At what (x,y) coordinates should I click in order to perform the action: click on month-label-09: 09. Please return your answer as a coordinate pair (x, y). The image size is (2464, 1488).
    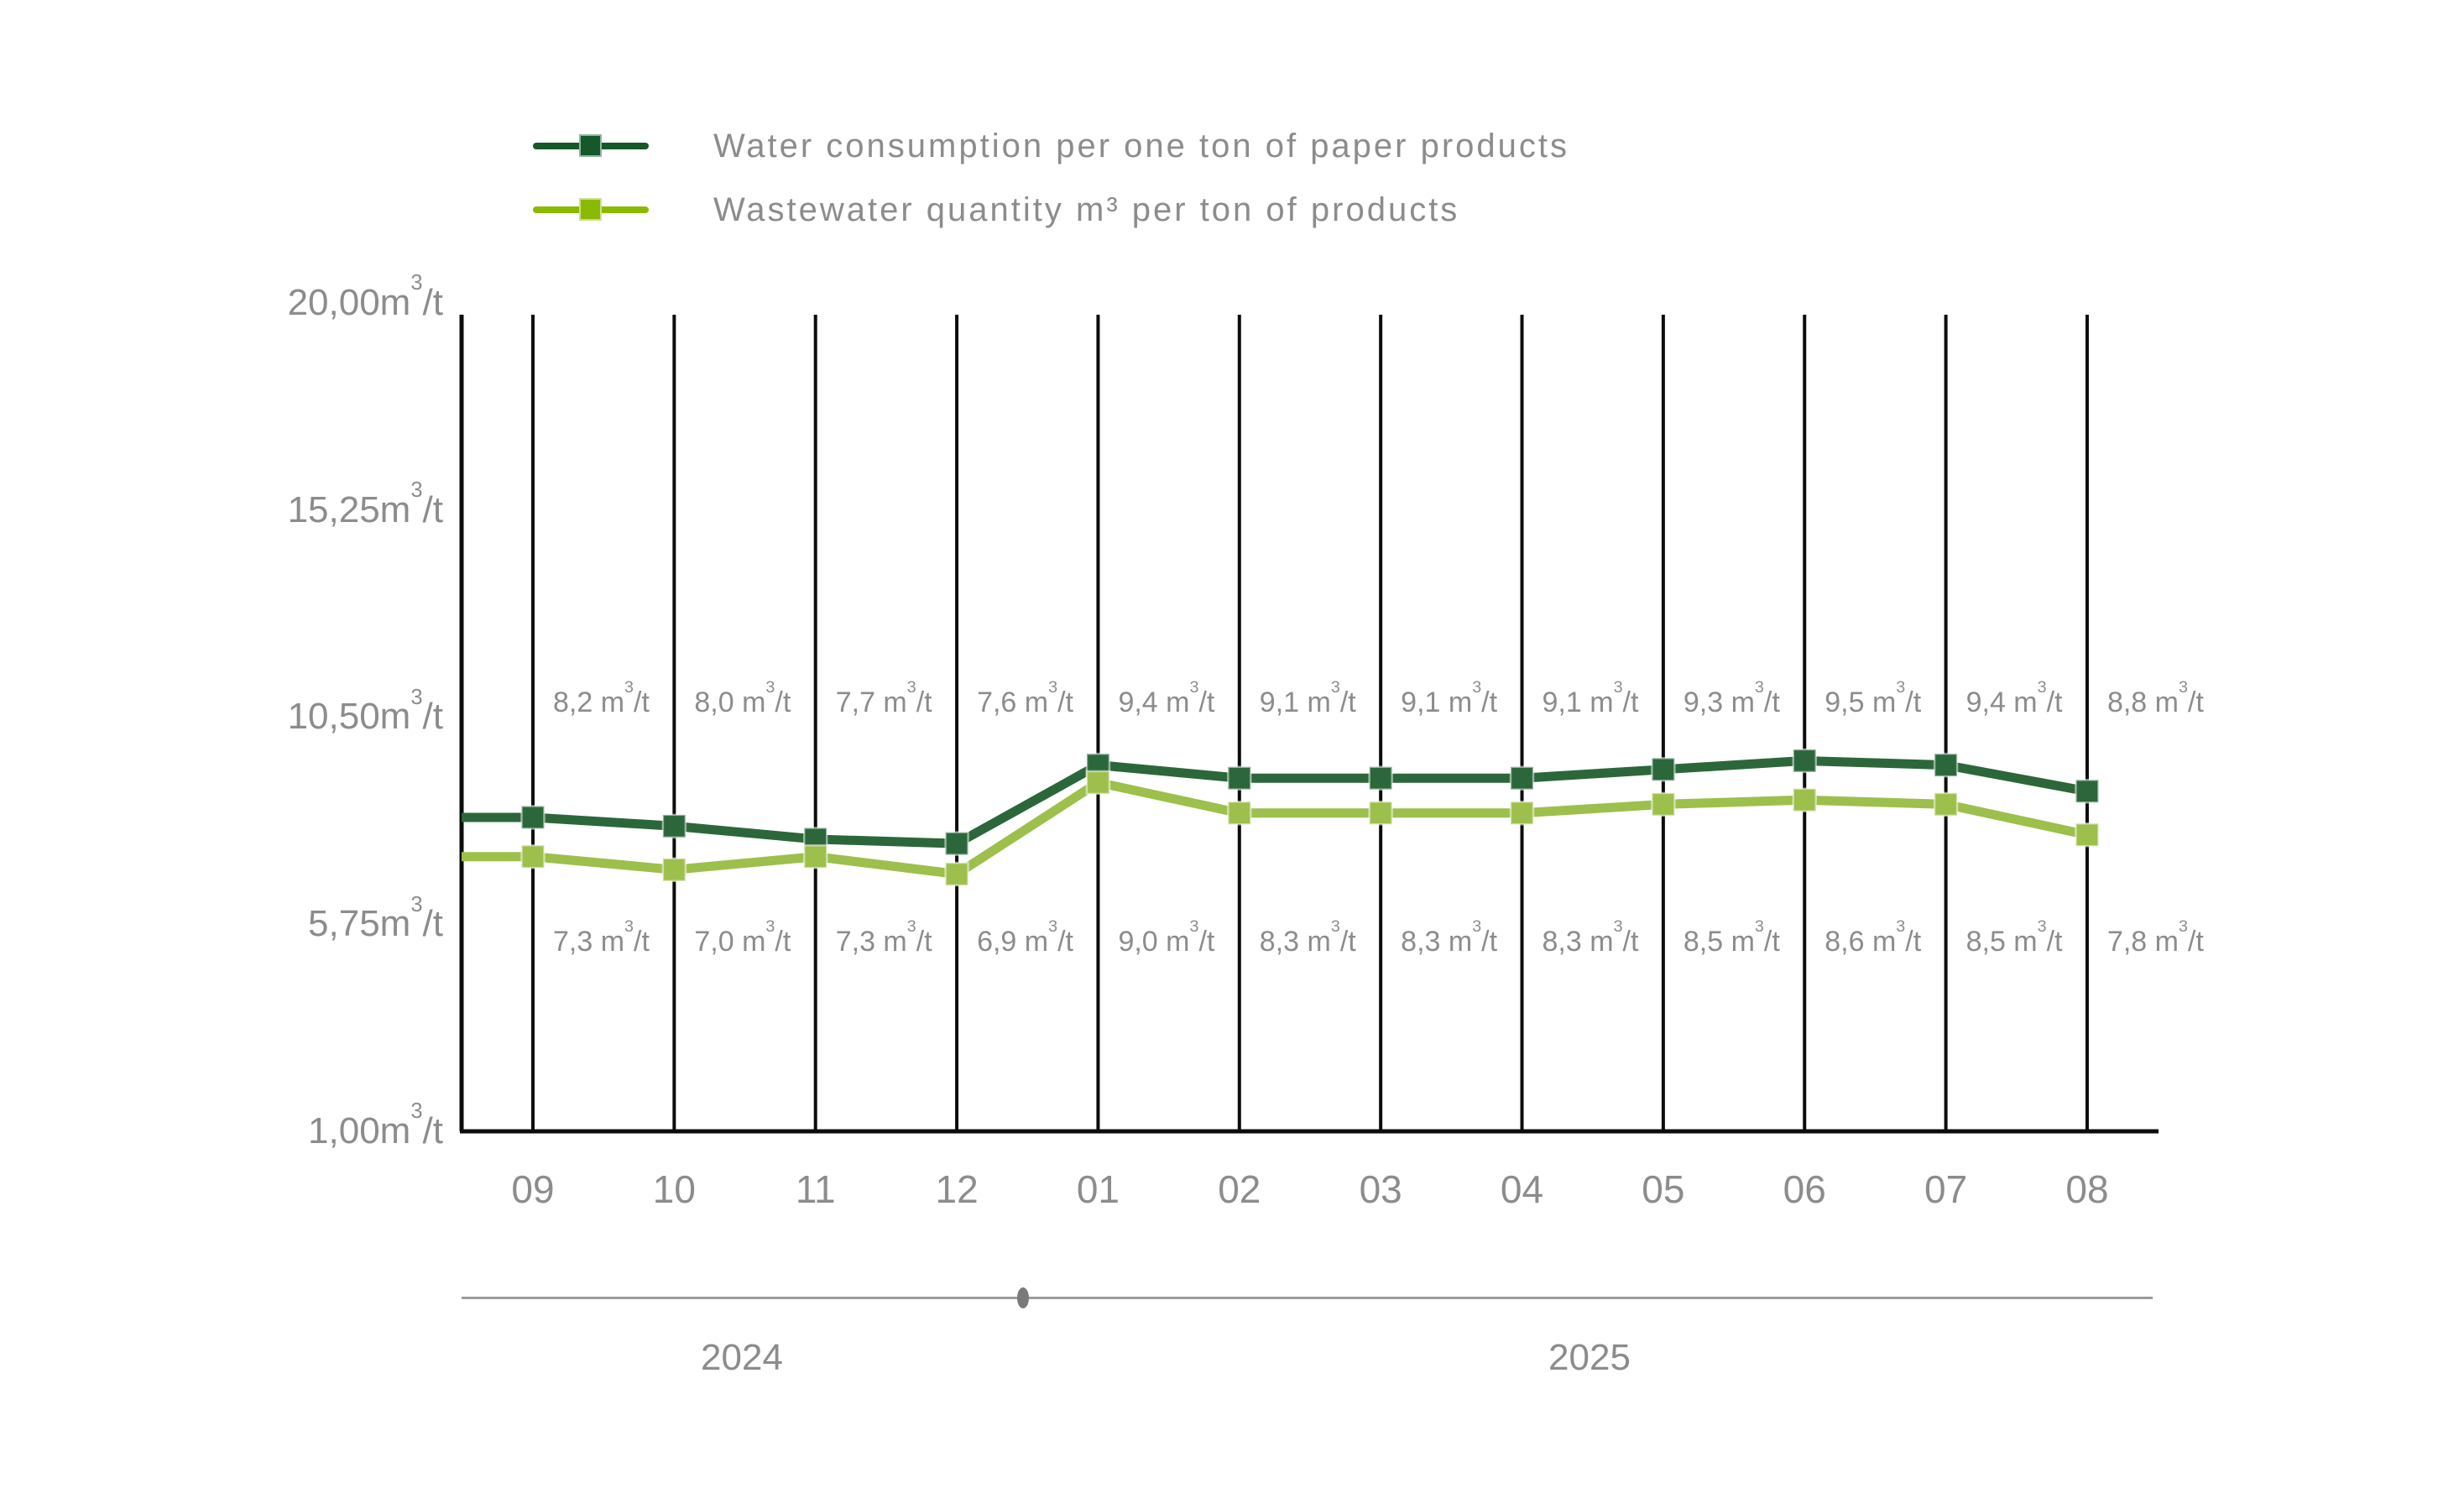
    Looking at the image, I should click on (533, 1189).